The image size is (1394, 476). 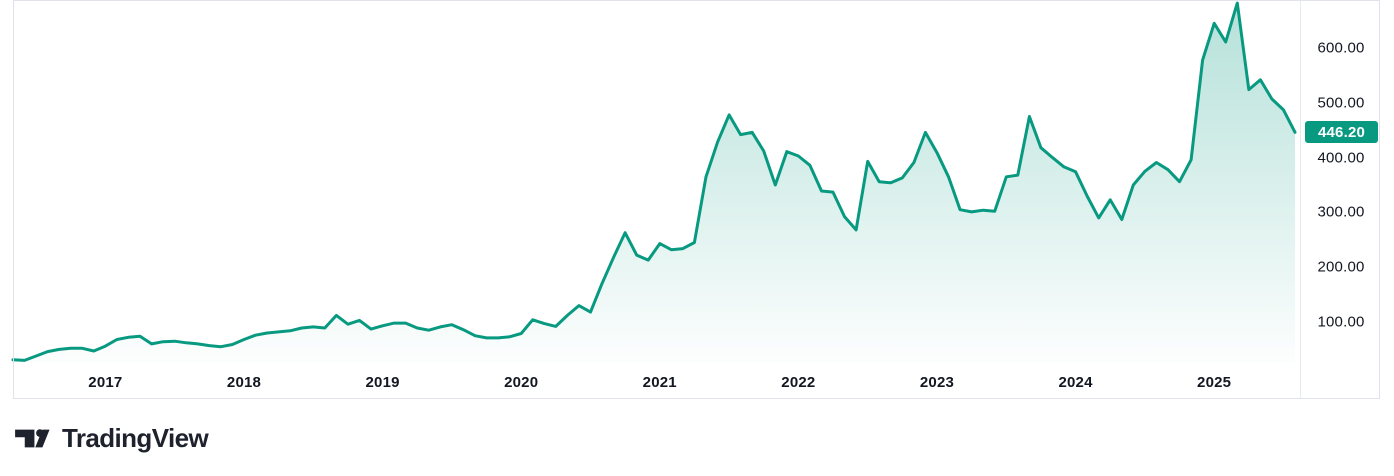 I want to click on price-scale-separator, so click(x=1300, y=199).